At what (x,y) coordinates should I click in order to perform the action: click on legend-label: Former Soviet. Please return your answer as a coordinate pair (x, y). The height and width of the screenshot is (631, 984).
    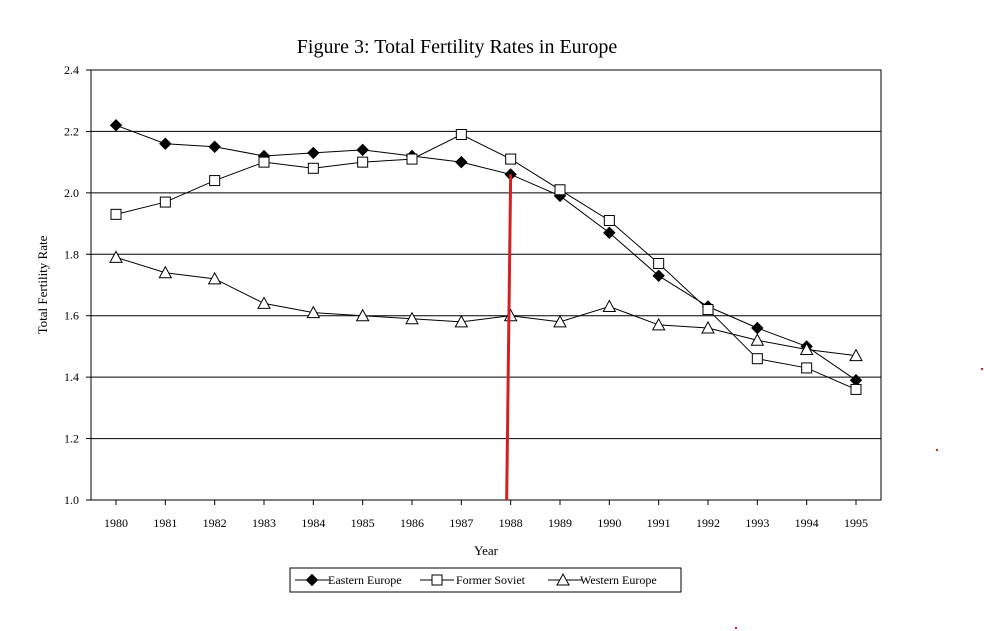
    Looking at the image, I should click on (491, 580).